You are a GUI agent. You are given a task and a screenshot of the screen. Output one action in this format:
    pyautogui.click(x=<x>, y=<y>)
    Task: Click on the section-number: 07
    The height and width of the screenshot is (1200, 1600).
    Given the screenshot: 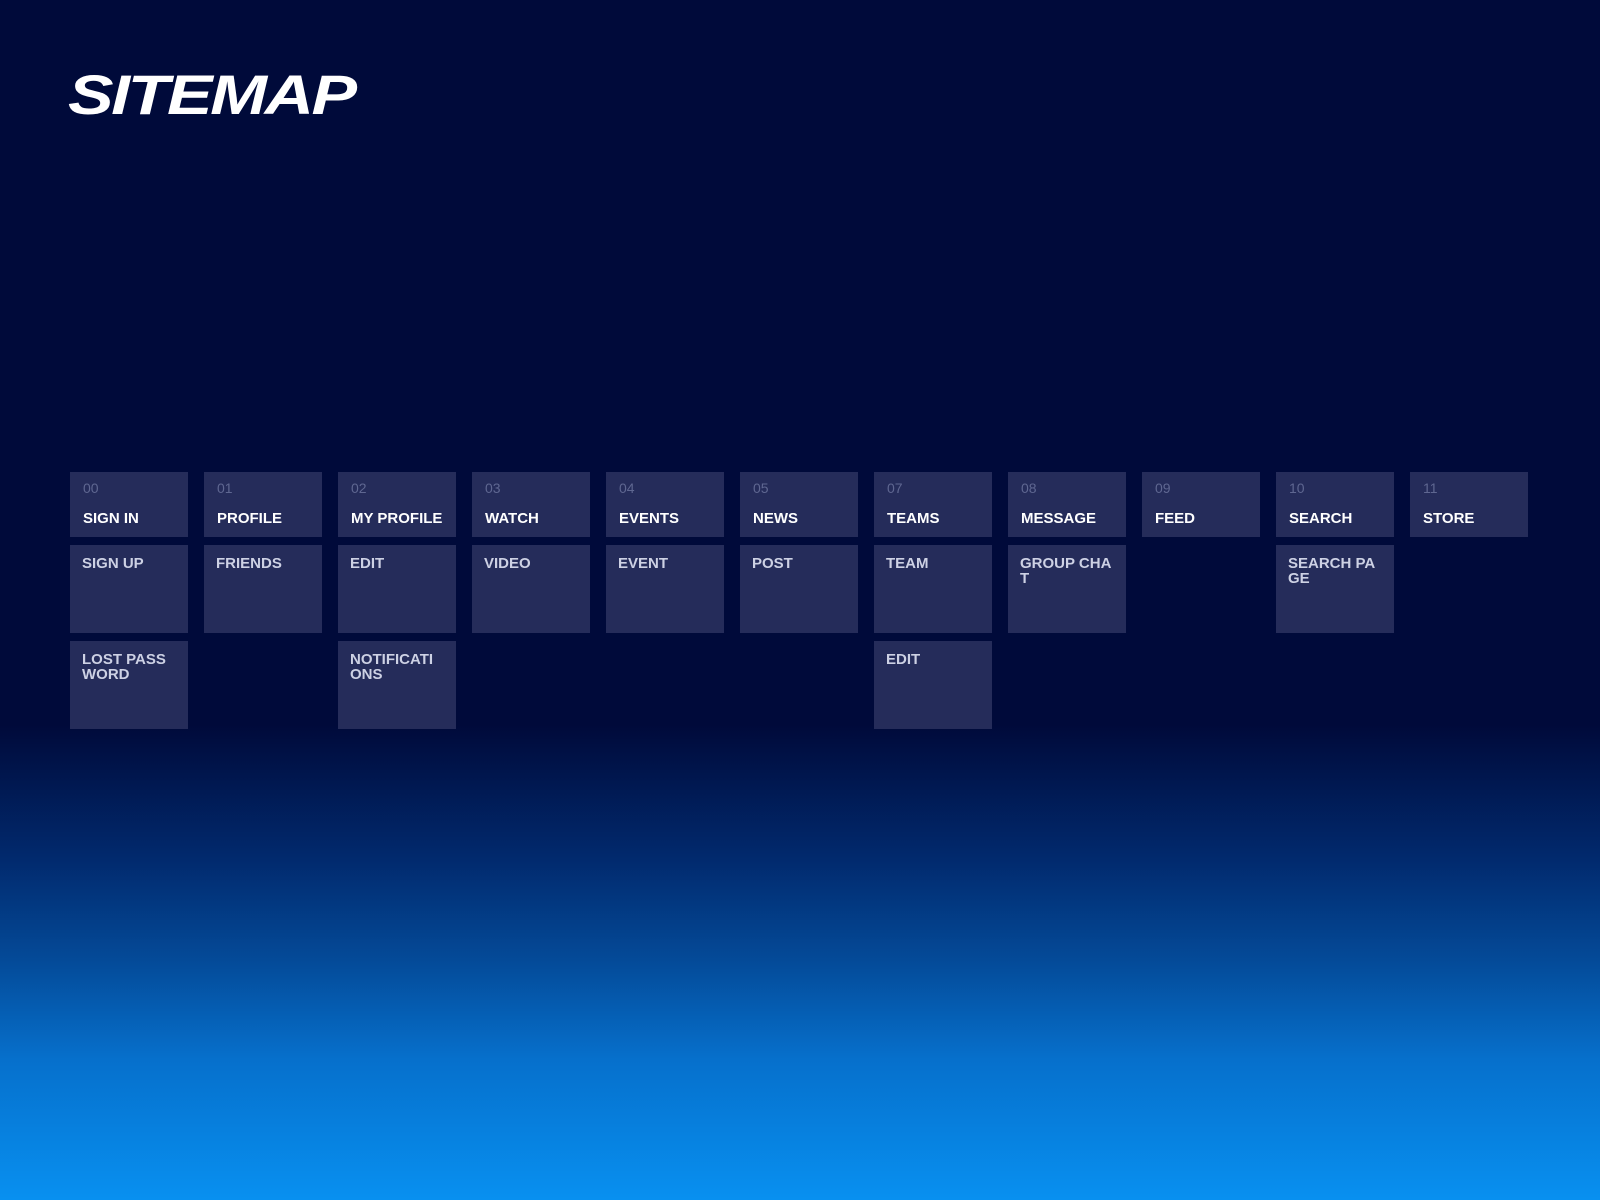 What is the action you would take?
    pyautogui.click(x=895, y=488)
    